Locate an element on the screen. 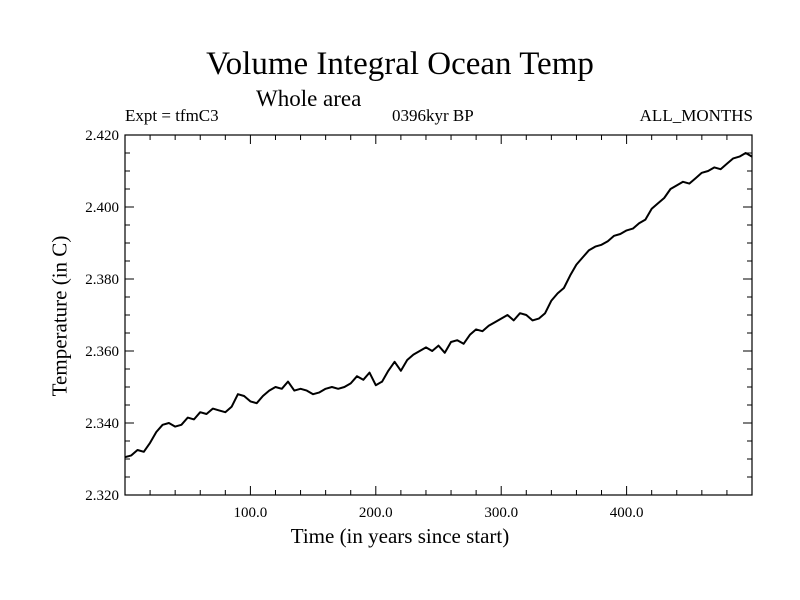  x-tick-label: 300.0 is located at coordinates (501, 513).